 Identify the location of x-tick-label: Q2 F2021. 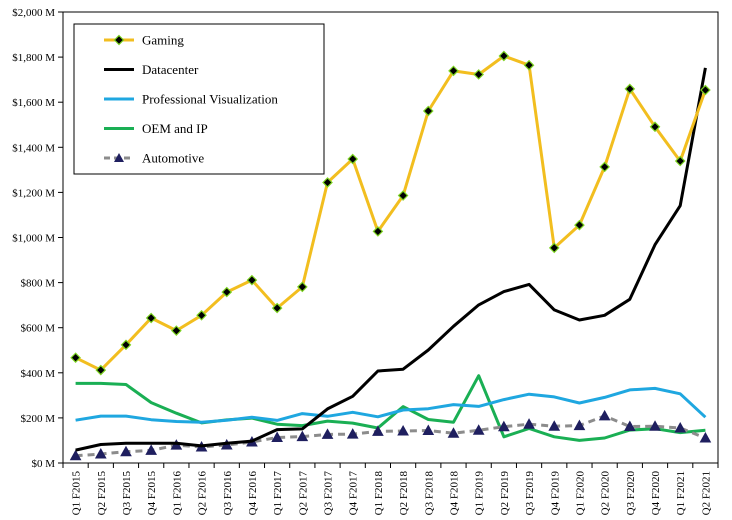
(706, 493).